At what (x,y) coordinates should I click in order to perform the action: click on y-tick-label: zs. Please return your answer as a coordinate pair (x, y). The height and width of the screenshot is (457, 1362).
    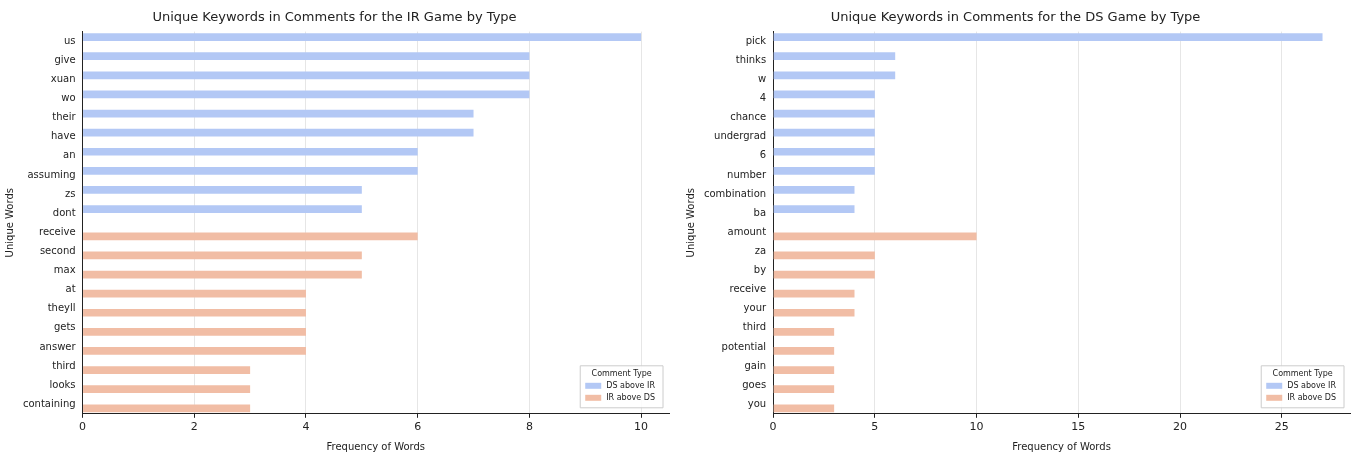
    Looking at the image, I should click on (70, 193).